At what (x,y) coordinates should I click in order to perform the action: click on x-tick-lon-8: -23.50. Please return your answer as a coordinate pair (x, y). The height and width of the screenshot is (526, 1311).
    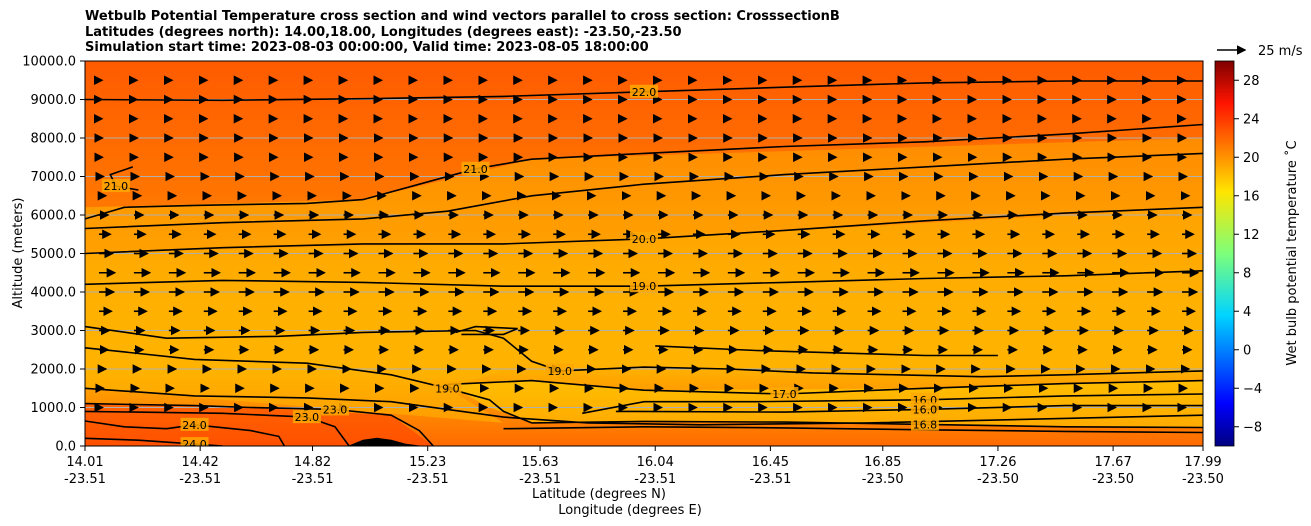
    Looking at the image, I should click on (998, 479).